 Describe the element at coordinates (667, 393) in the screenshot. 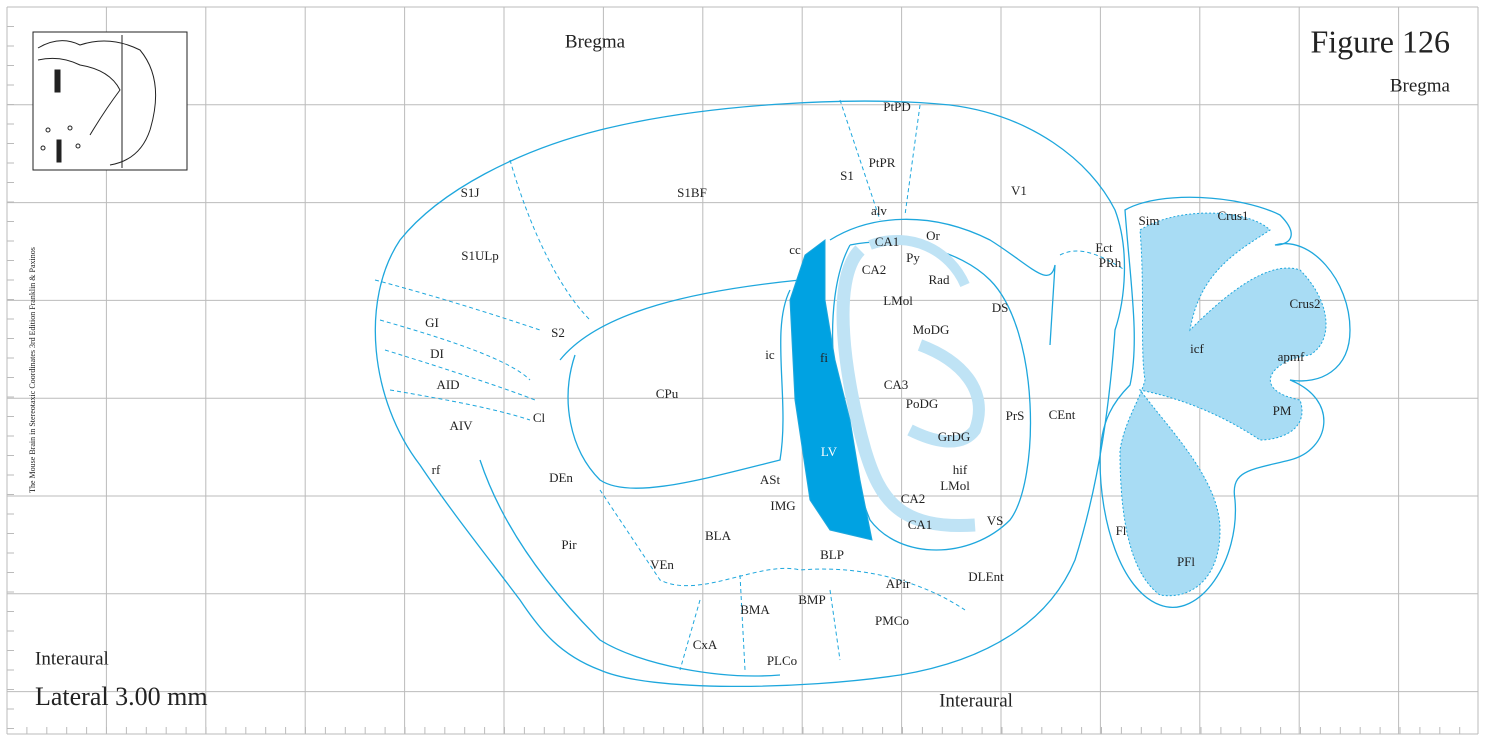

I see `region-label: CPu` at that location.